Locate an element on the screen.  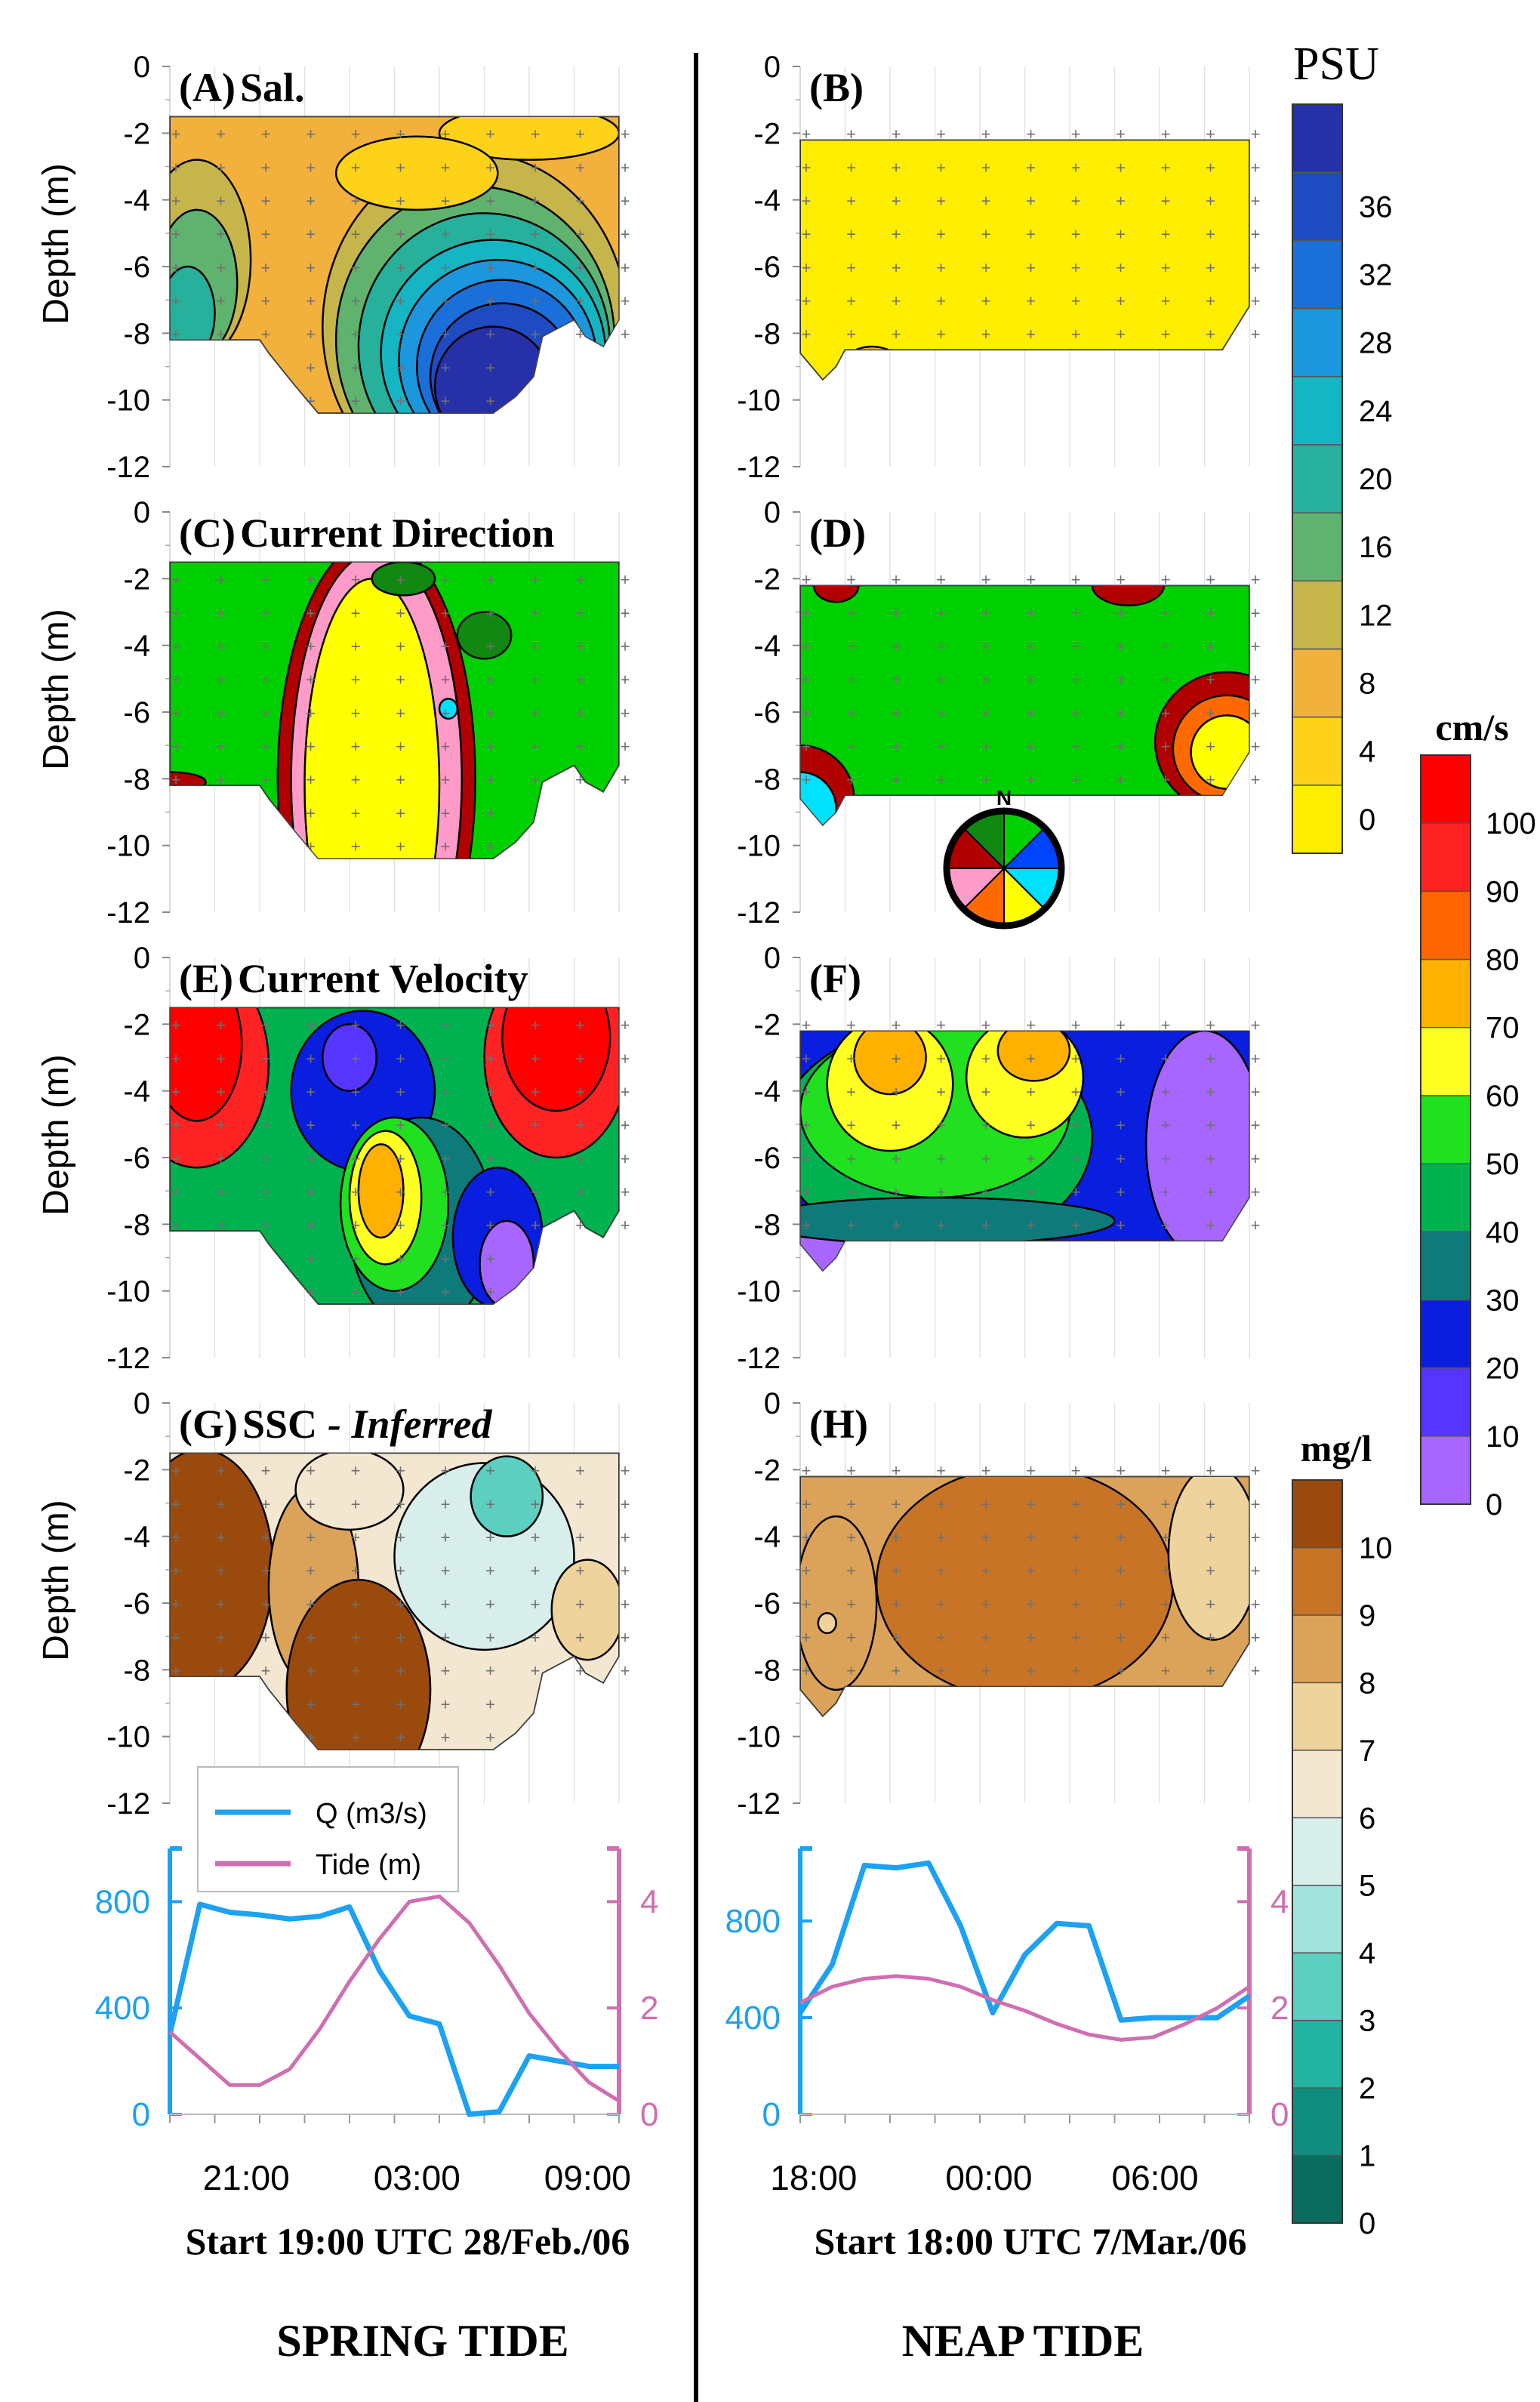
right-tick-label: 4 is located at coordinates (649, 1902).